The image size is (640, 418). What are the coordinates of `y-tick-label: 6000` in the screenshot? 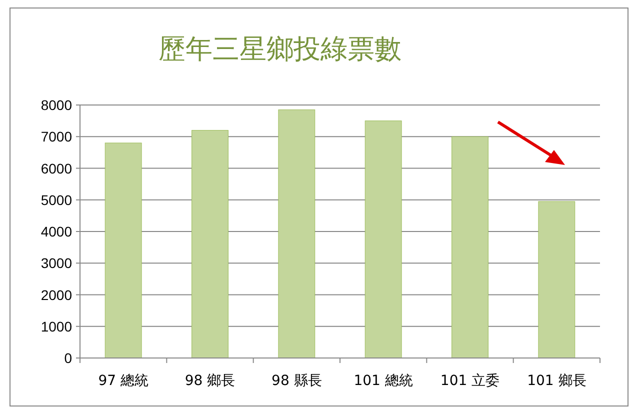 It's located at (56, 168).